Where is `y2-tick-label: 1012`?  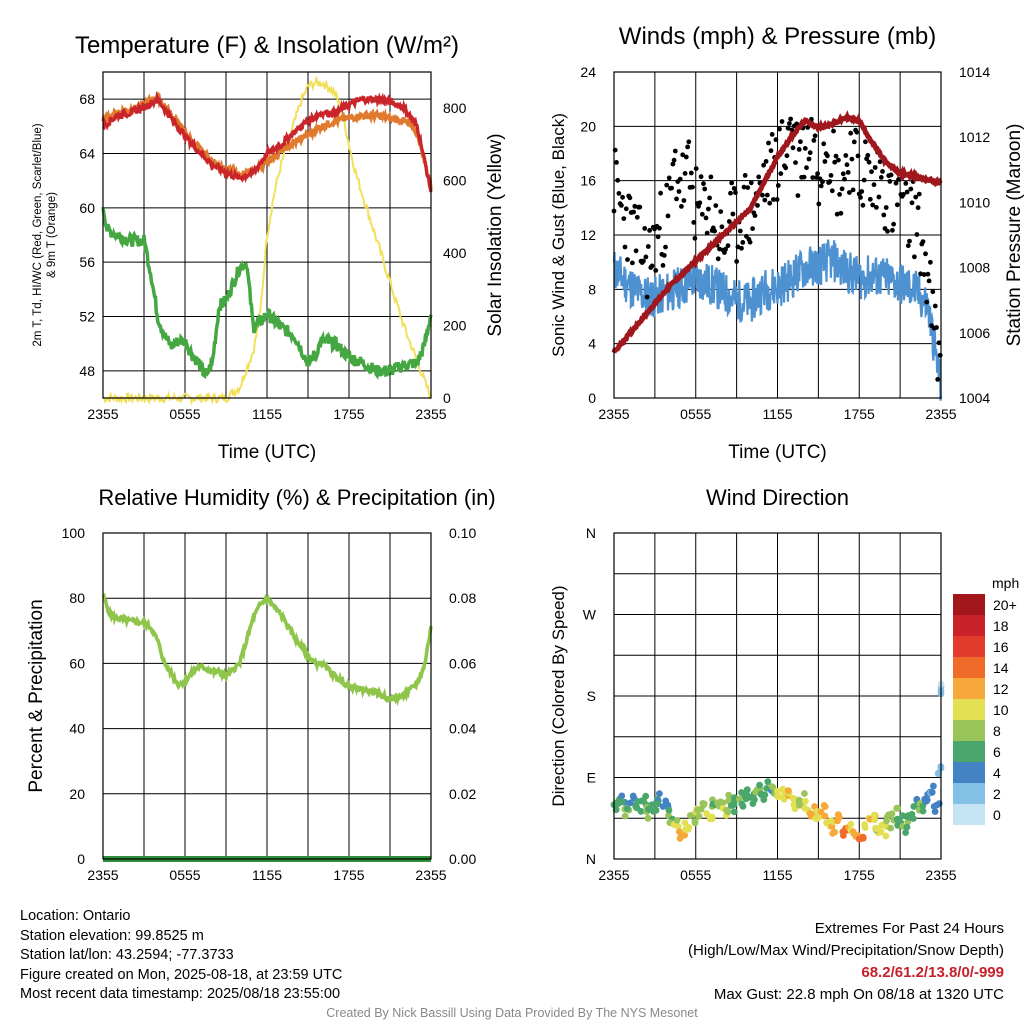 y2-tick-label: 1012 is located at coordinates (974, 137).